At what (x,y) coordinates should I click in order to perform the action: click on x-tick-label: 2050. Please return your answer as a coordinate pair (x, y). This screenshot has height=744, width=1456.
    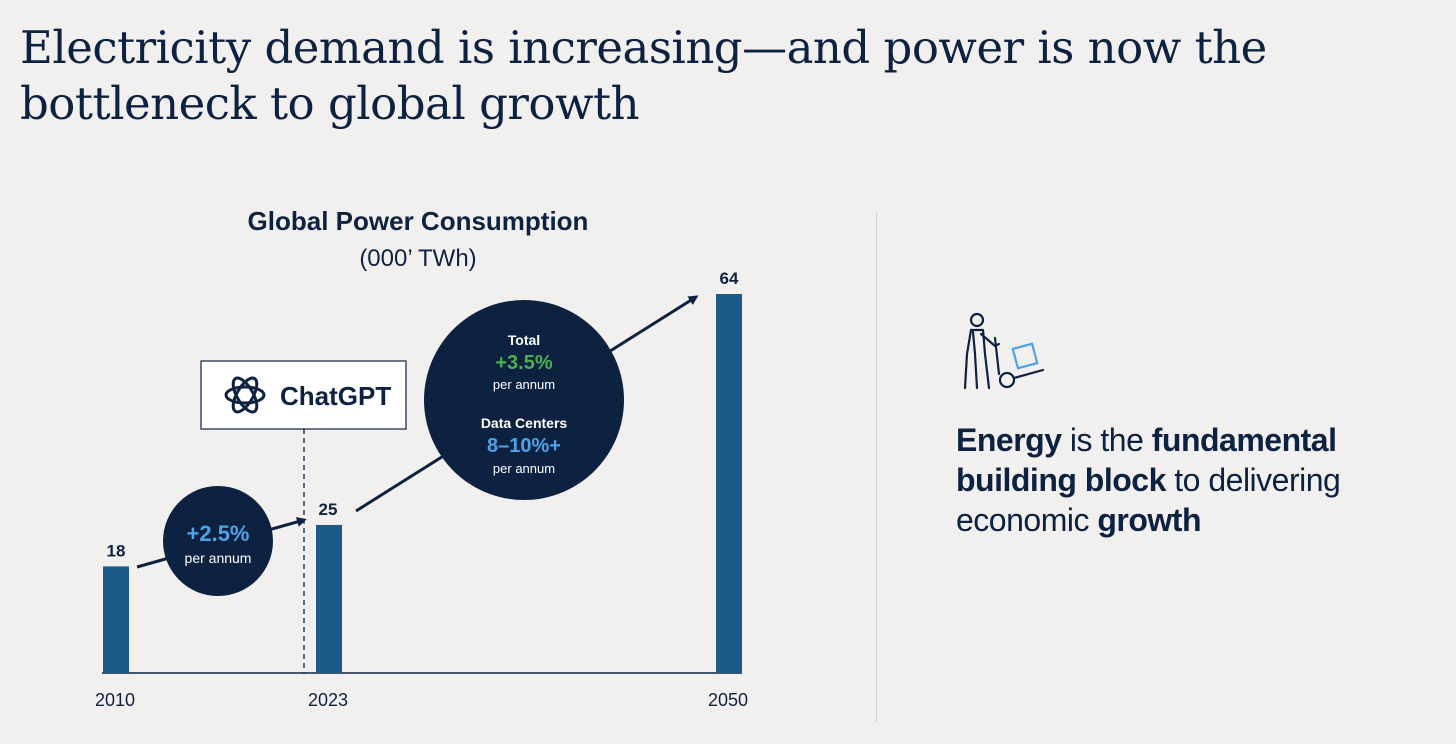
    Looking at the image, I should click on (728, 700).